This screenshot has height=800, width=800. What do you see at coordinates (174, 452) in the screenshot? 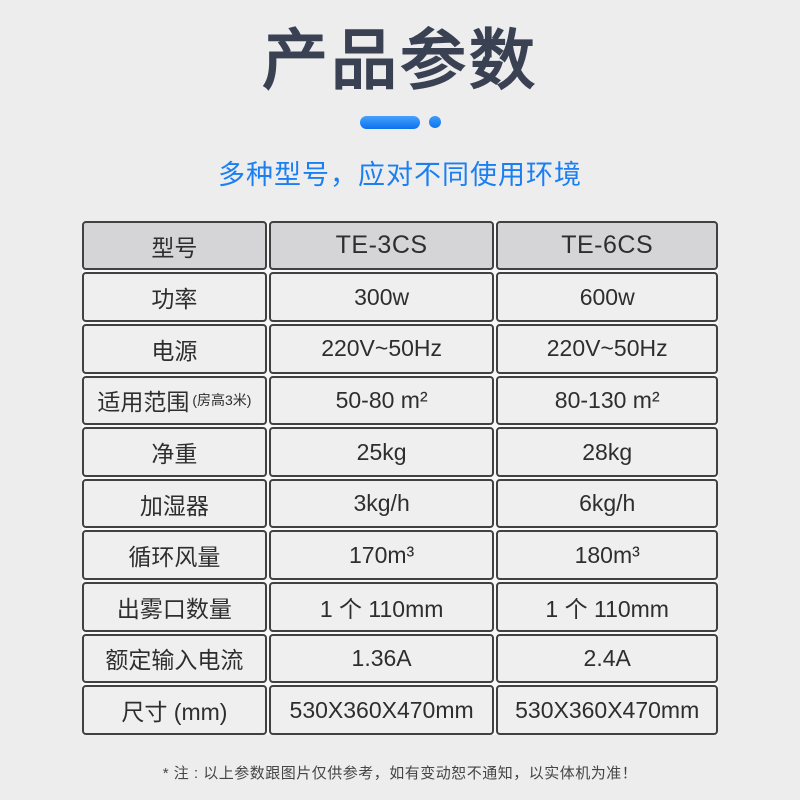
I see `spec-label-net-weight: 净重` at bounding box center [174, 452].